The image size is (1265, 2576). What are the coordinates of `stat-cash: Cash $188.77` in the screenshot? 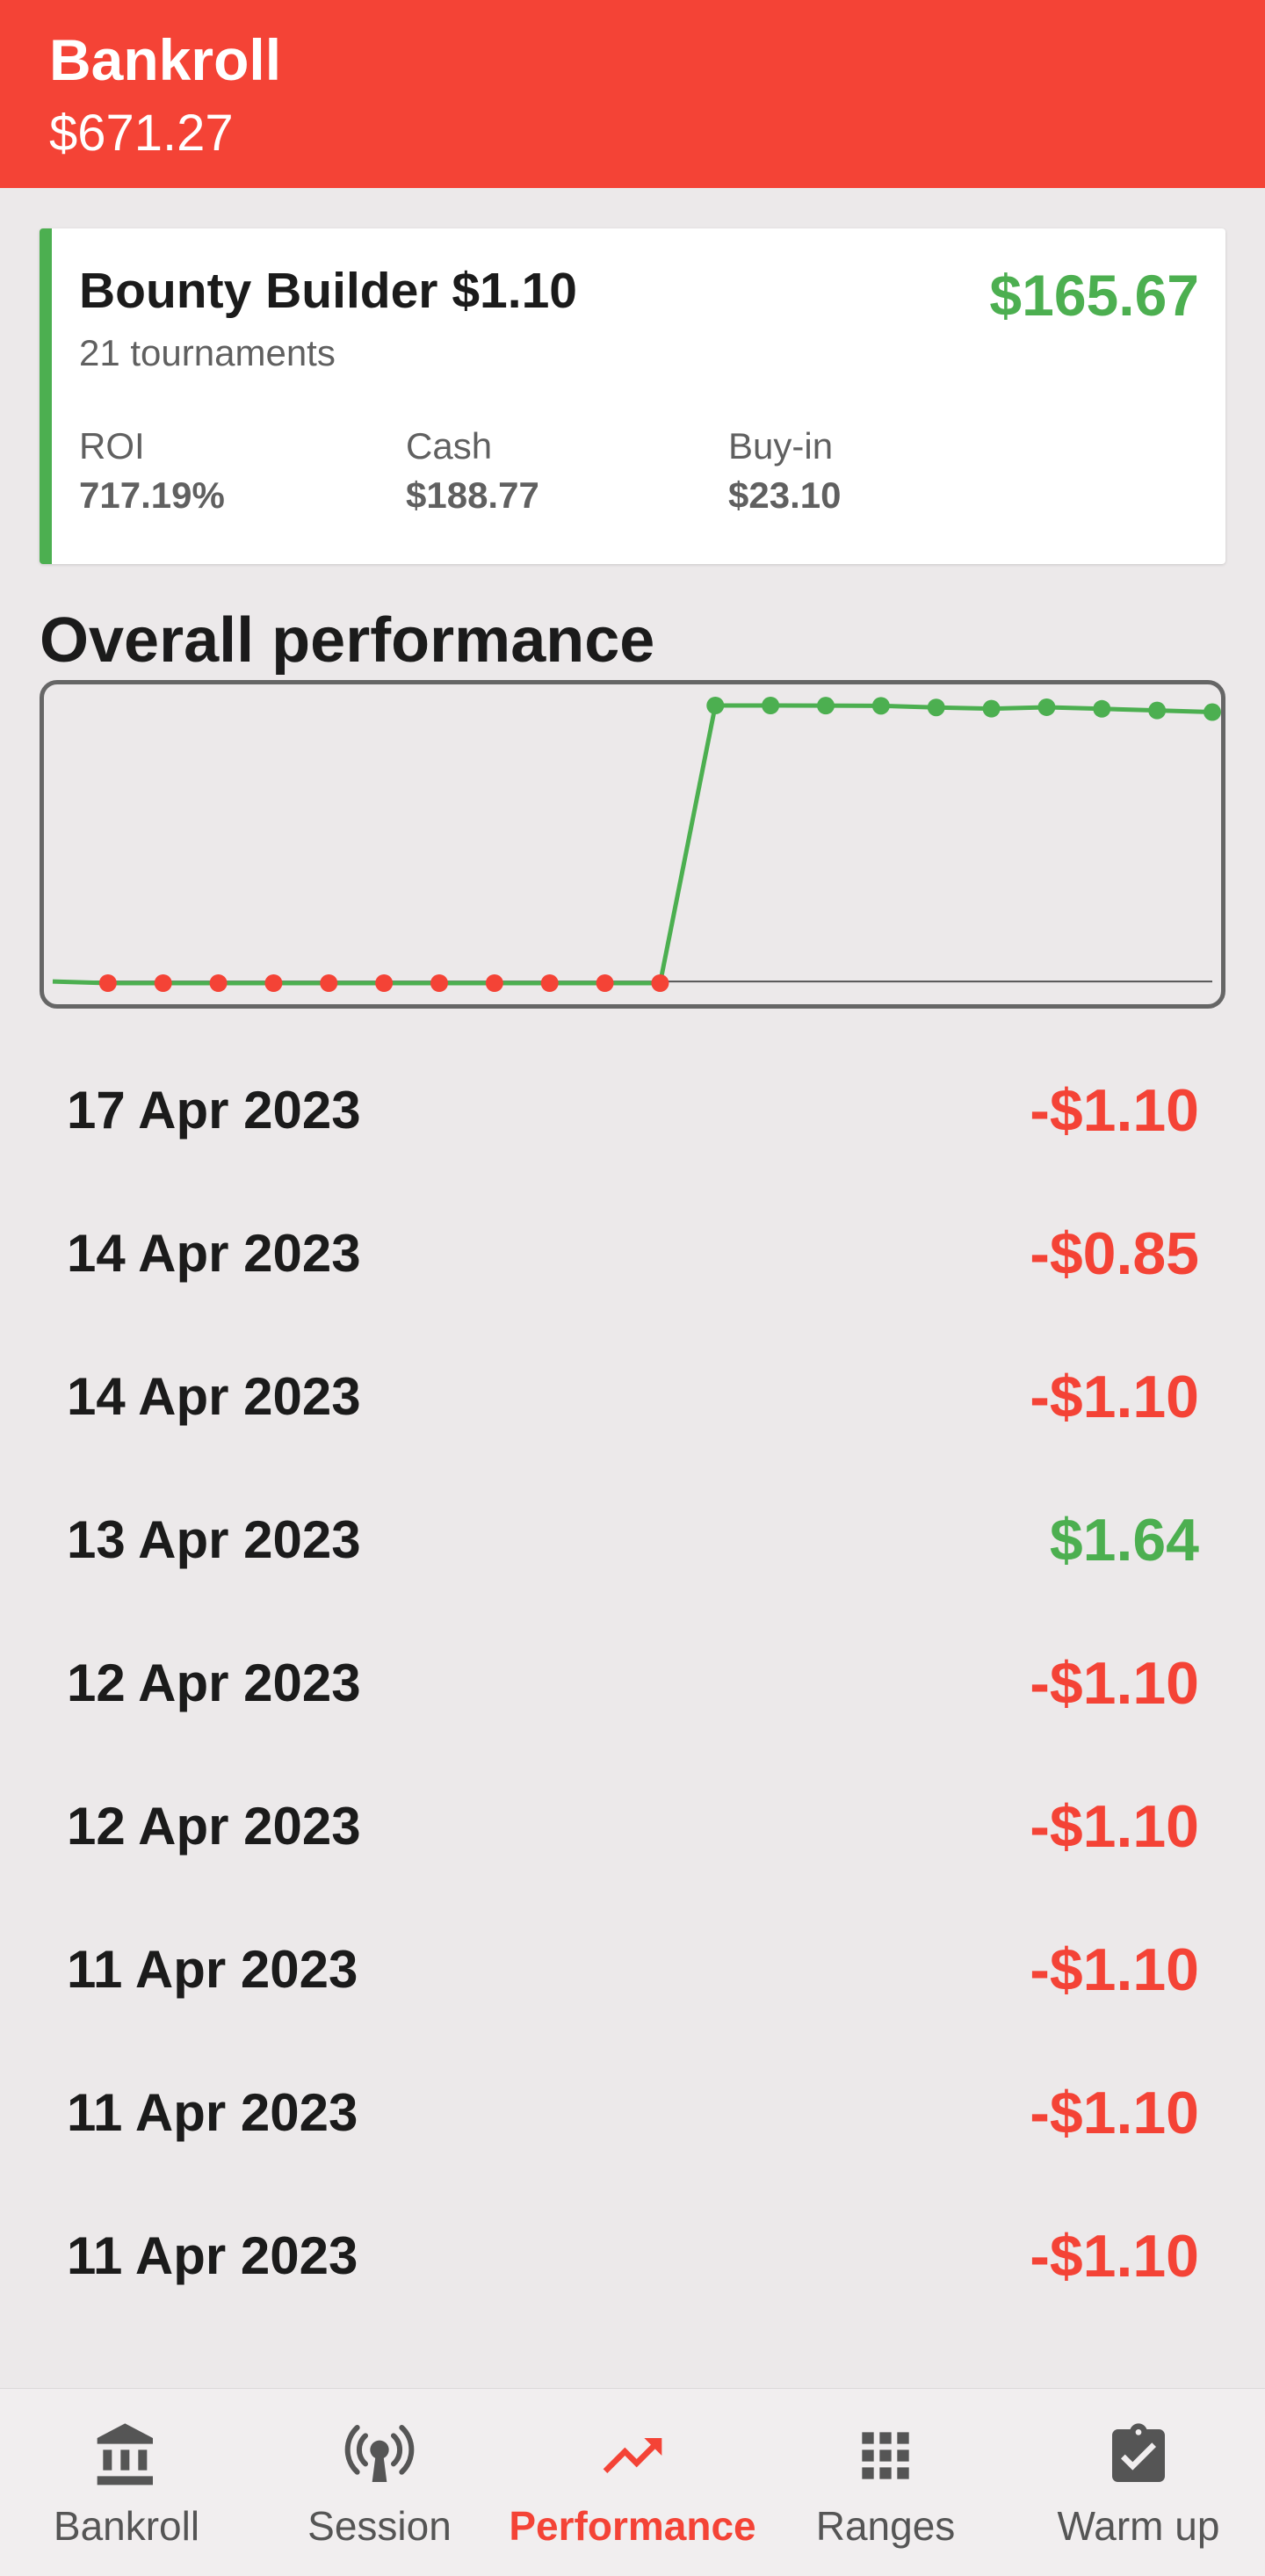 It's located at (472, 472).